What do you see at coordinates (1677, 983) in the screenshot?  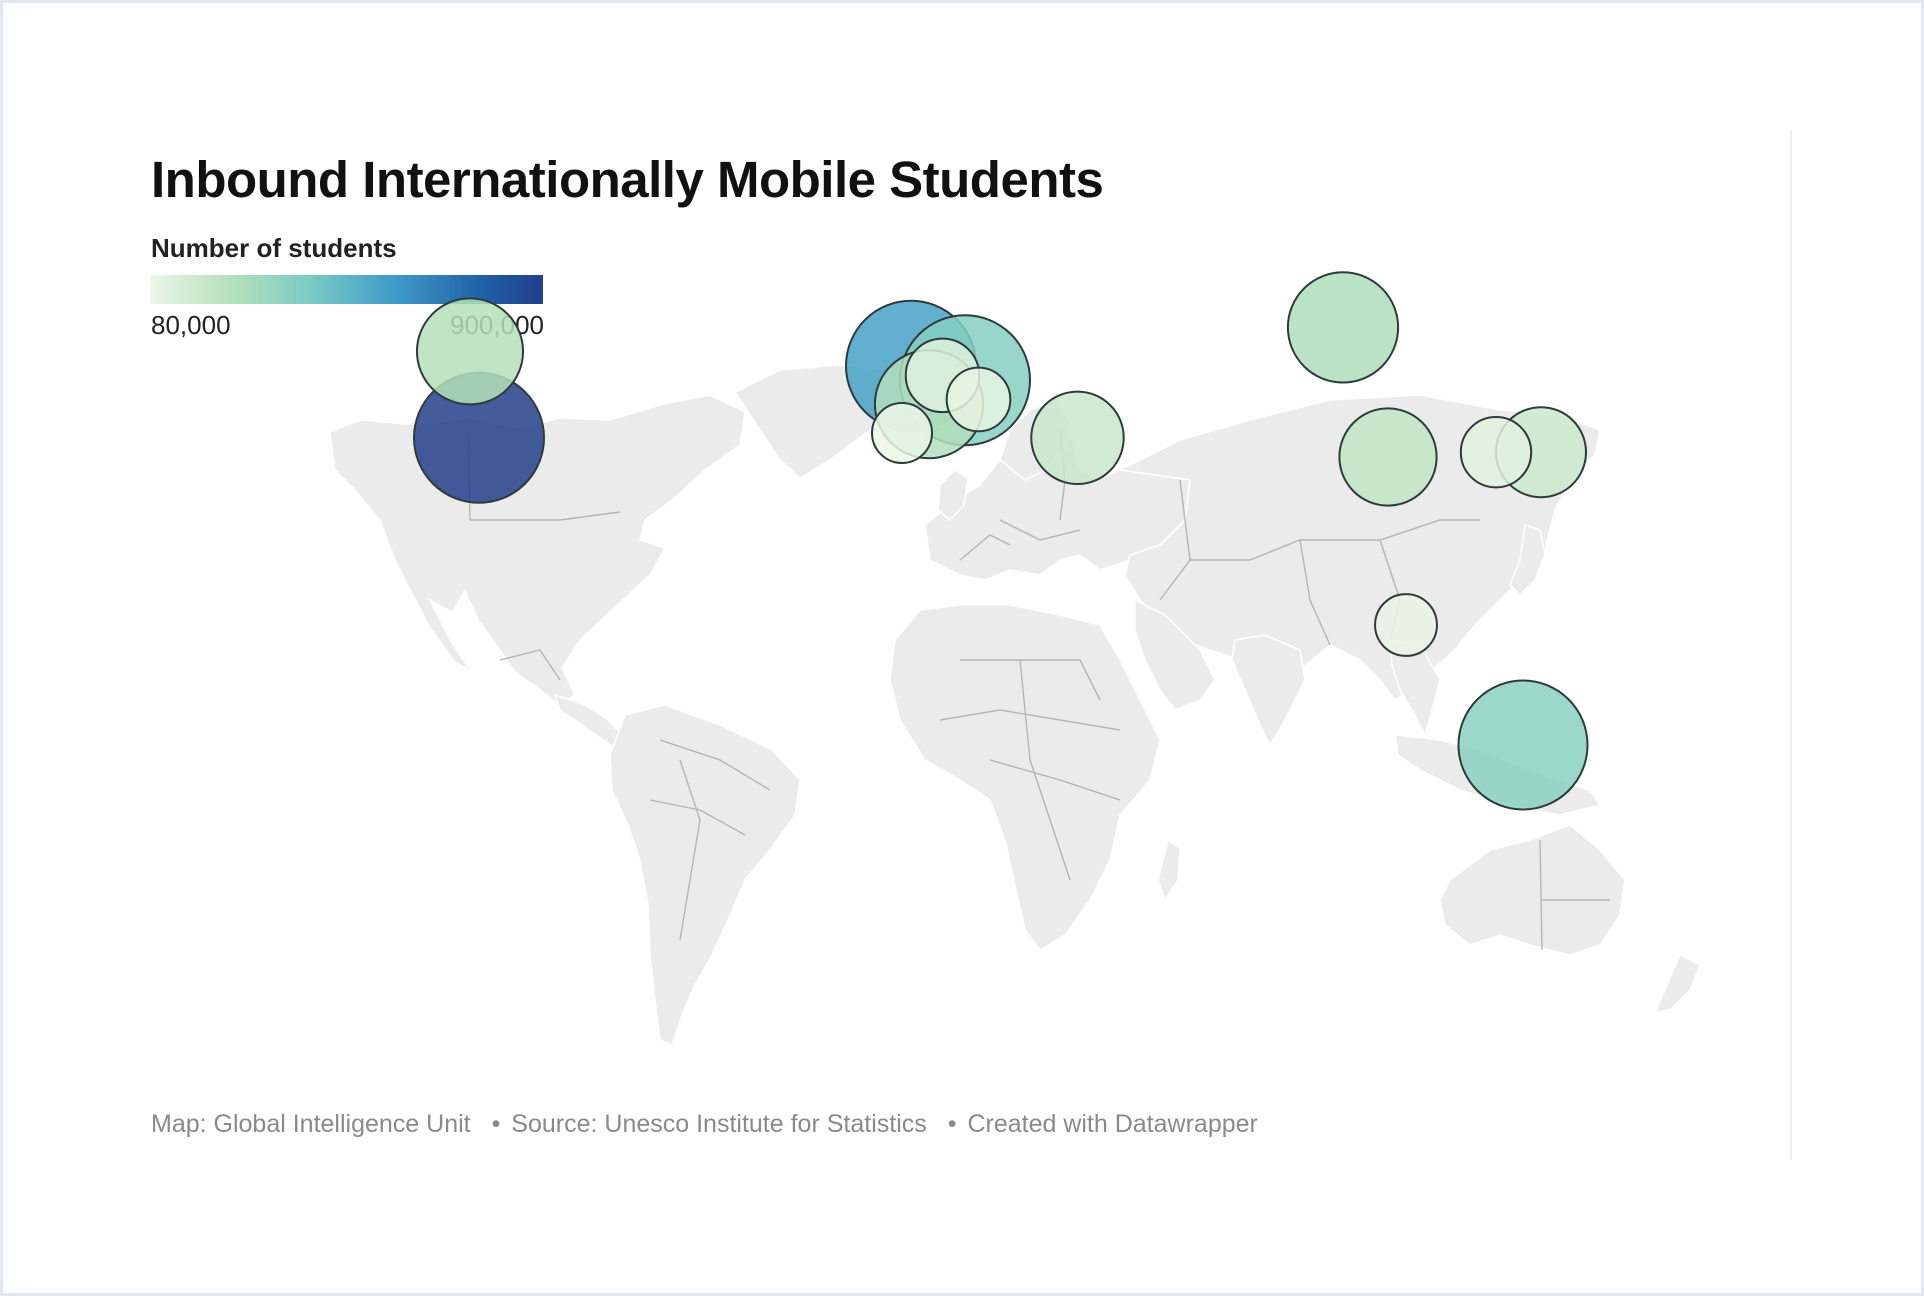 I see `land-new-zealand` at bounding box center [1677, 983].